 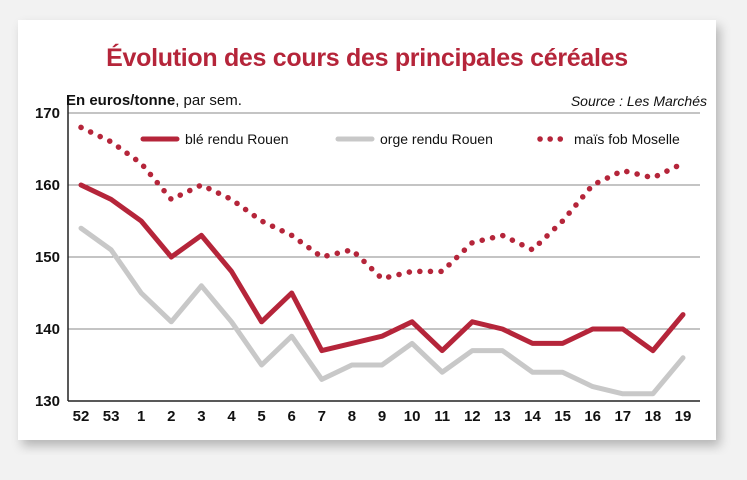 I want to click on unit-label-rest: , par sem., so click(x=208, y=100).